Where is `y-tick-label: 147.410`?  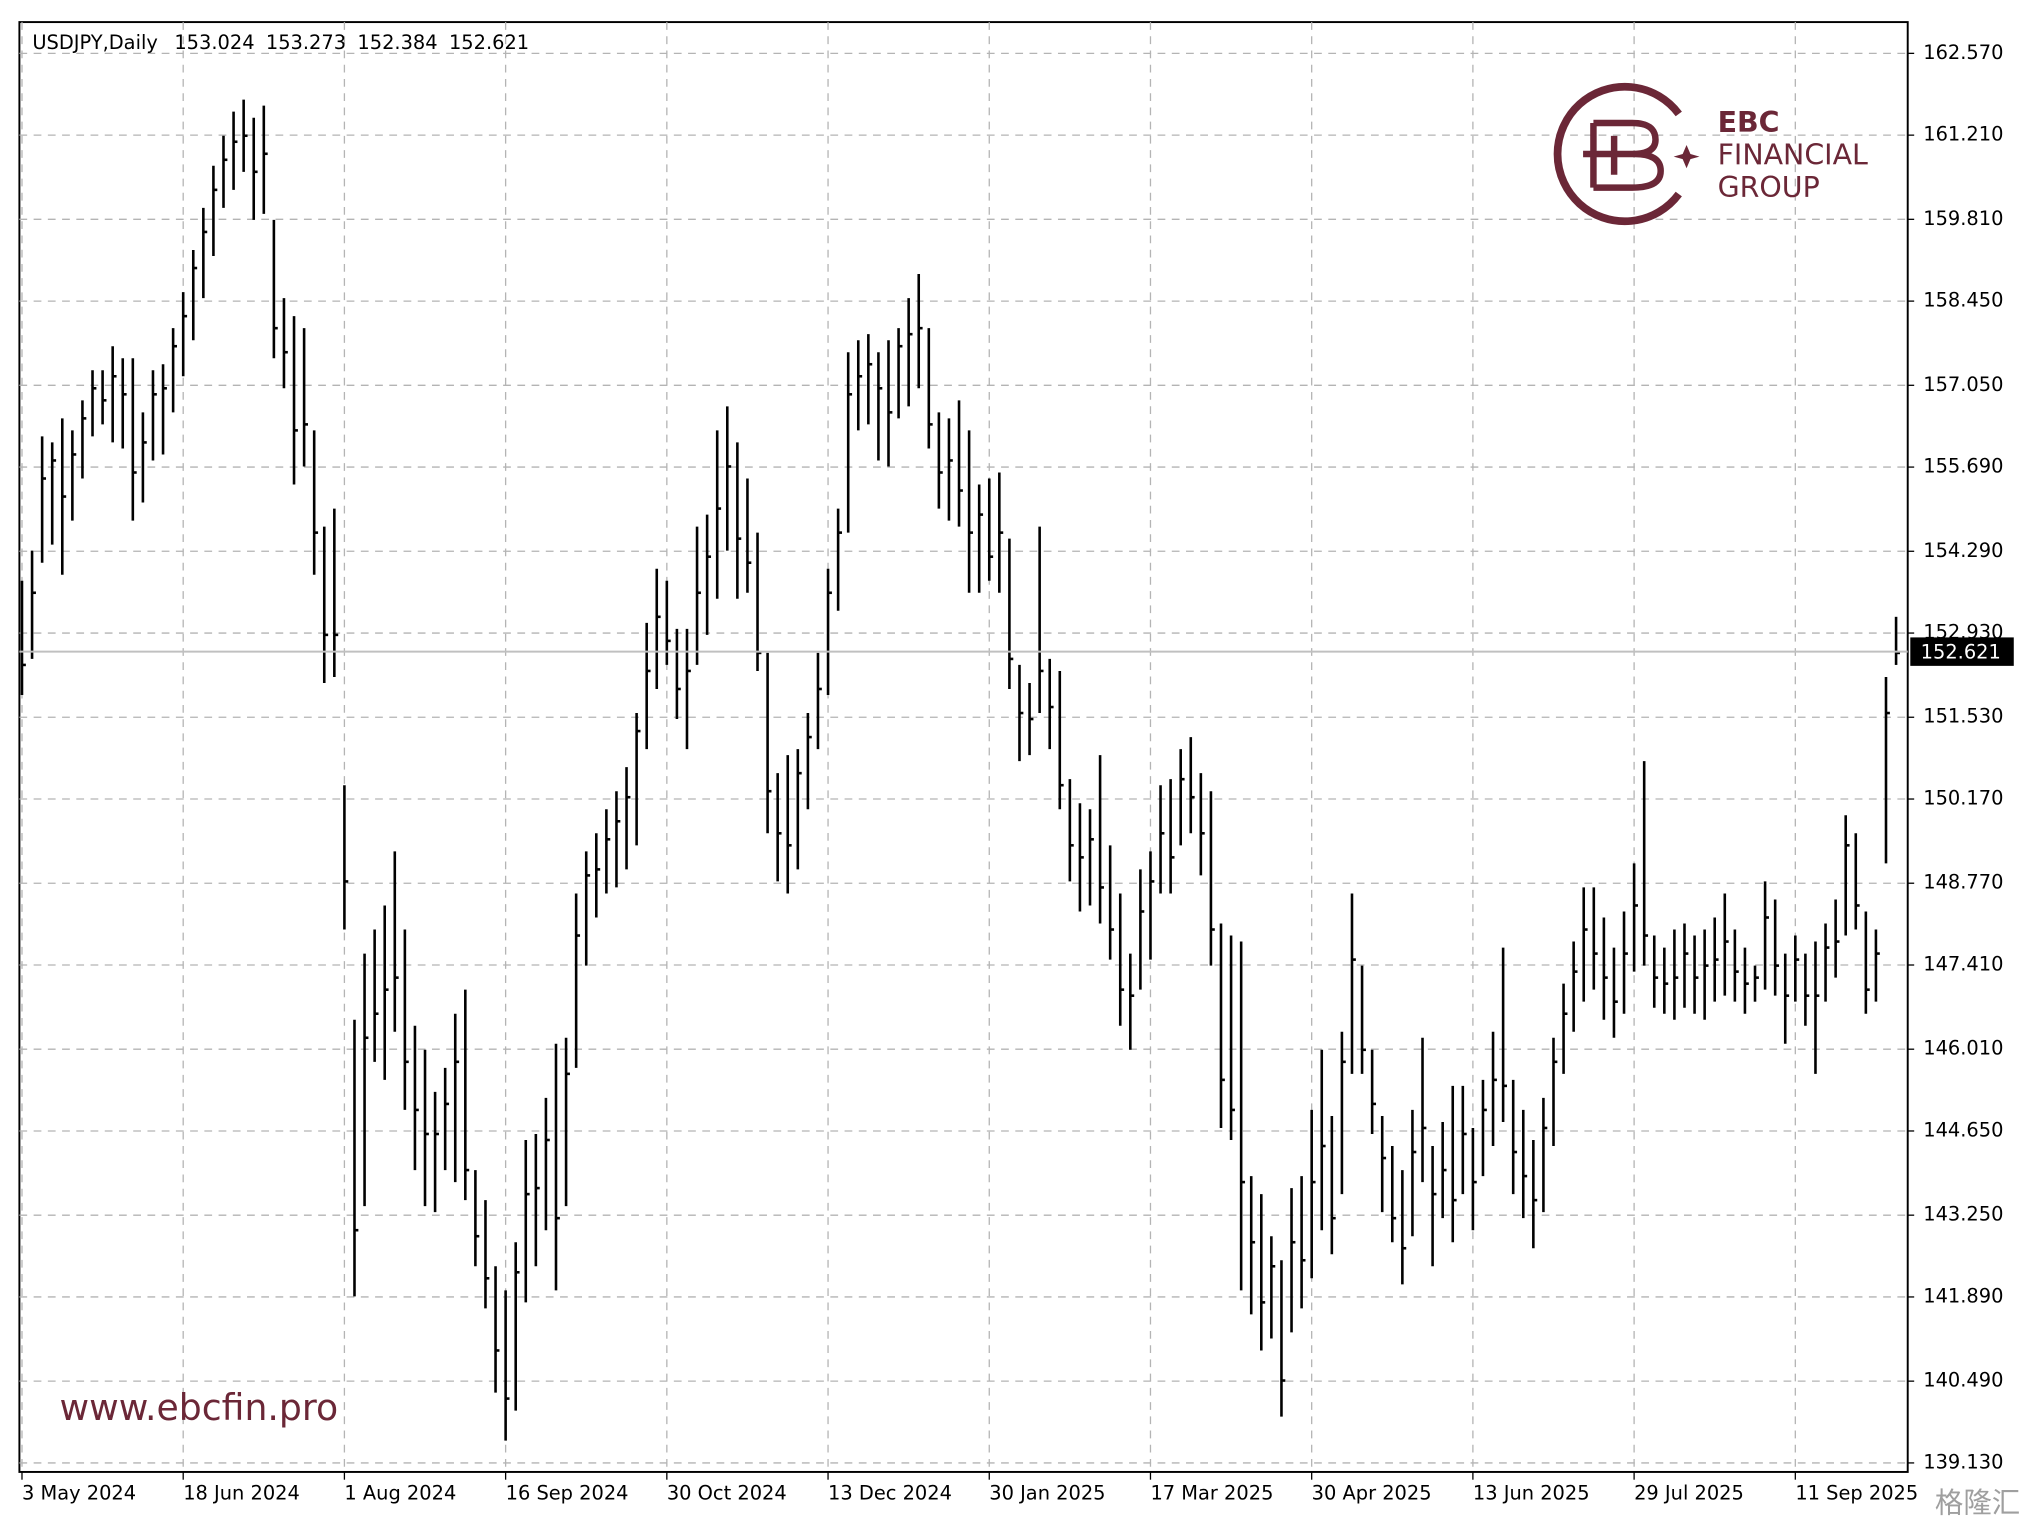
y-tick-label: 147.410 is located at coordinates (1963, 964).